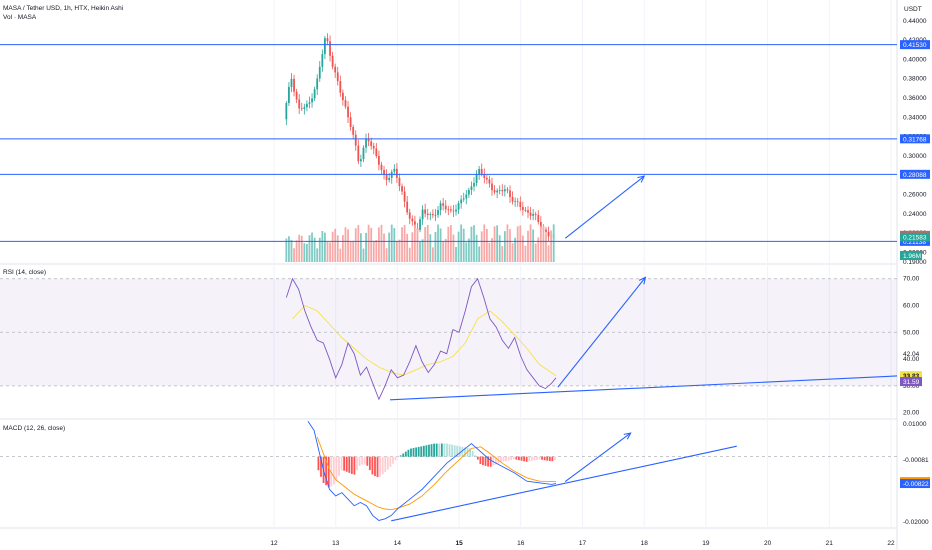 This screenshot has width=932, height=550. Describe the element at coordinates (911, 332) in the screenshot. I see `rsi-axis-tick-label: 50.00` at that location.